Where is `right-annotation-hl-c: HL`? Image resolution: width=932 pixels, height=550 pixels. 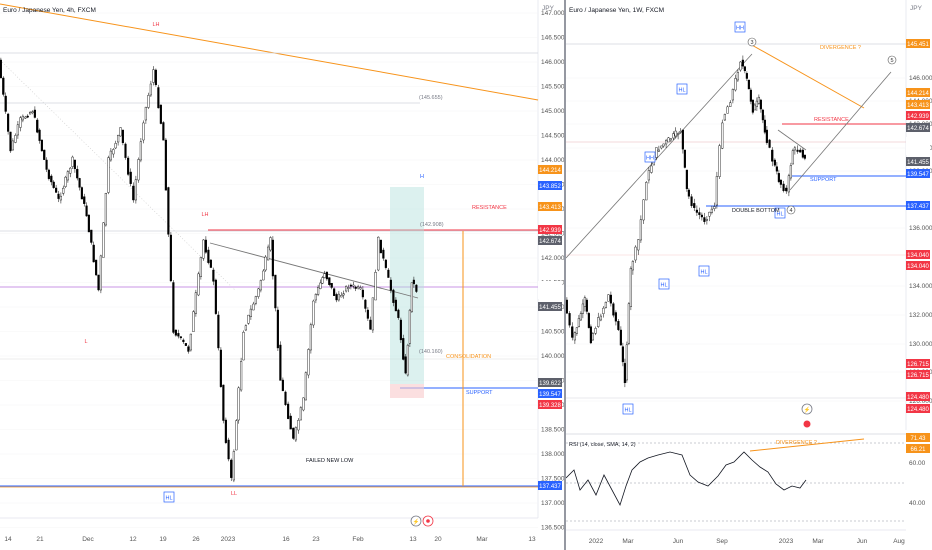 right-annotation-hl-c: HL is located at coordinates (703, 273).